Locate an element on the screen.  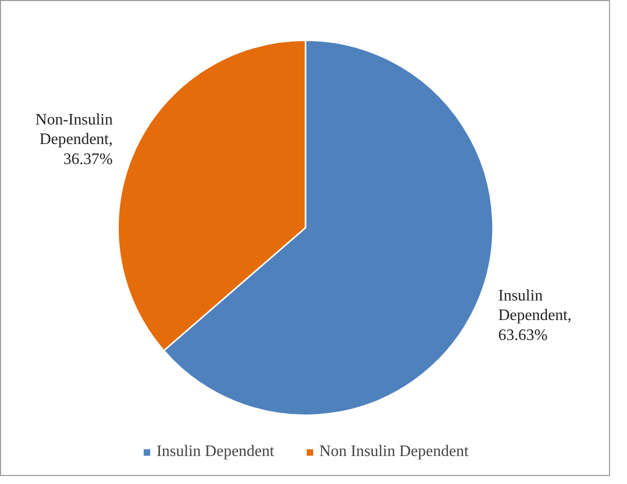
legend-label: Non Insulin Dependent is located at coordinates (394, 452).